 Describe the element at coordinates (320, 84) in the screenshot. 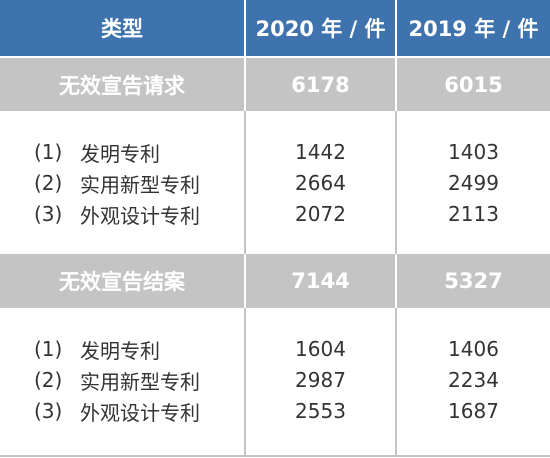

I see `section-total-2020: 6178` at that location.